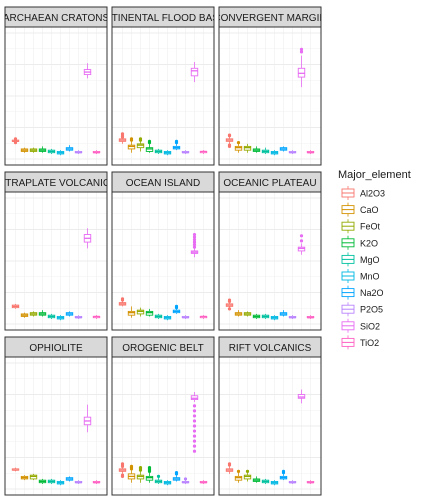  What do you see at coordinates (163, 348) in the screenshot?
I see `facet-title: OROGENIC BELT` at bounding box center [163, 348].